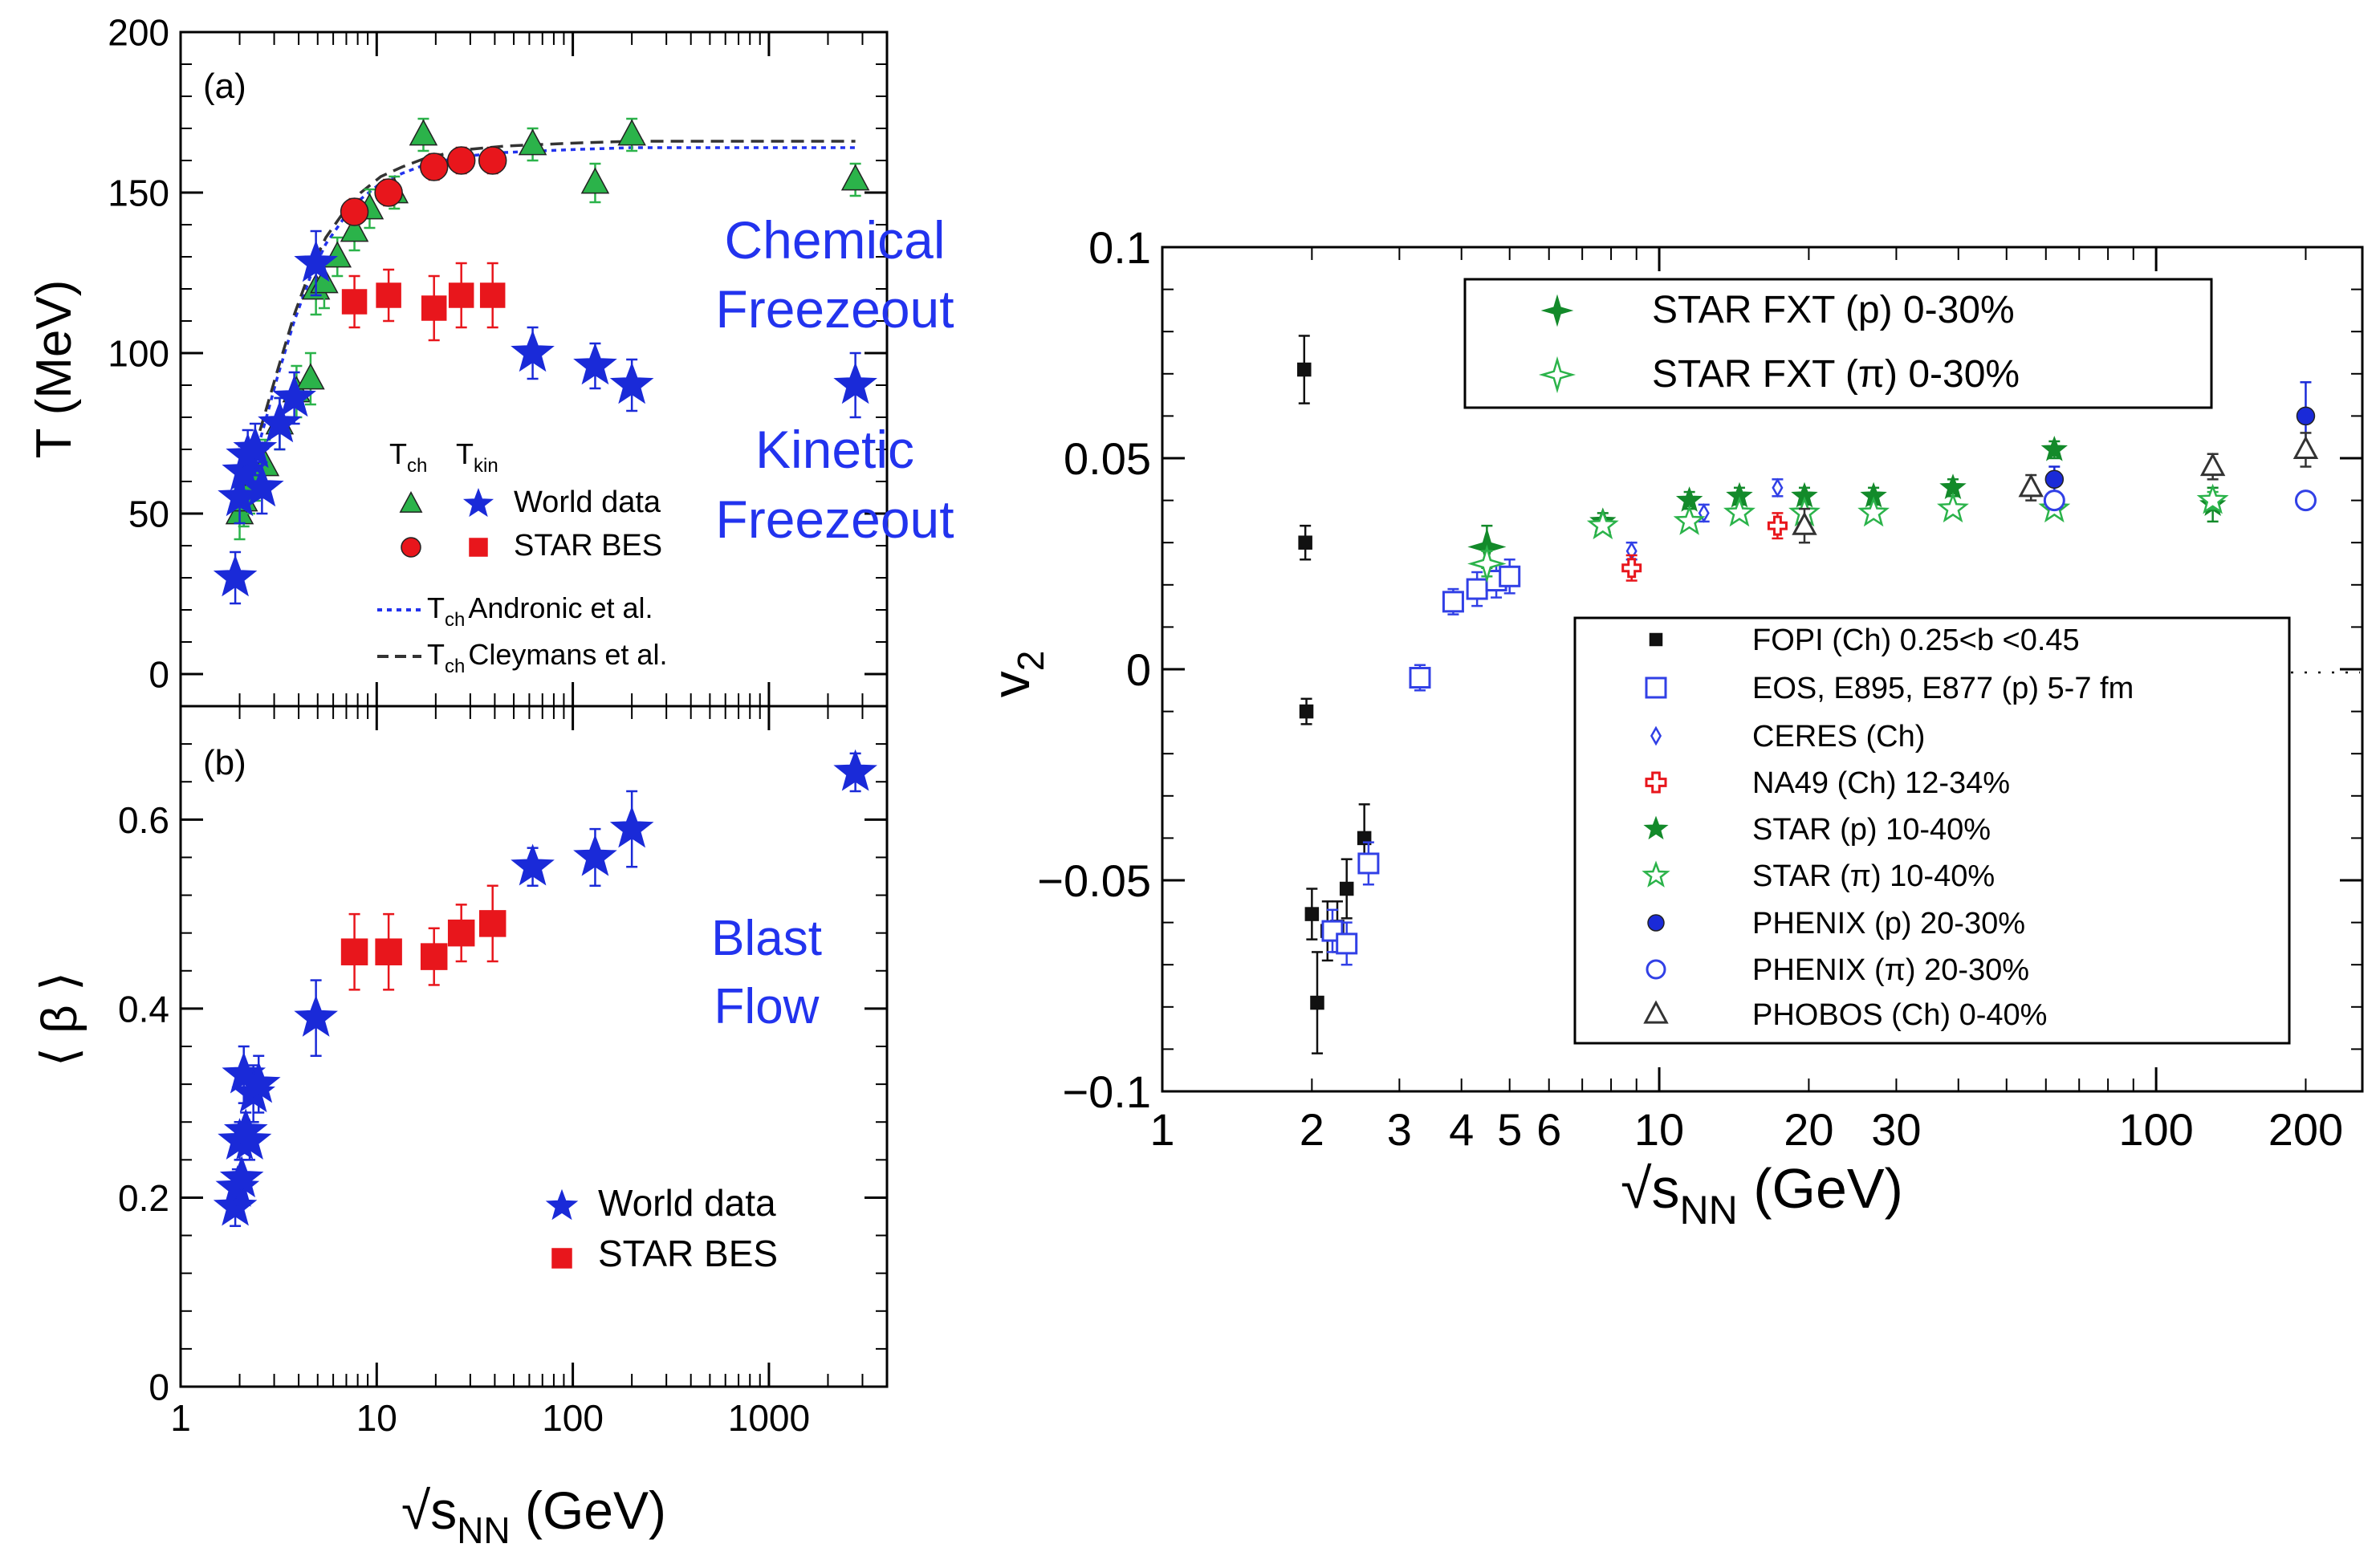 Image resolution: width=2380 pixels, height=1564 pixels. Describe the element at coordinates (1421, 762) in the screenshot. I see `series-eos-e895-e877-p` at that location.